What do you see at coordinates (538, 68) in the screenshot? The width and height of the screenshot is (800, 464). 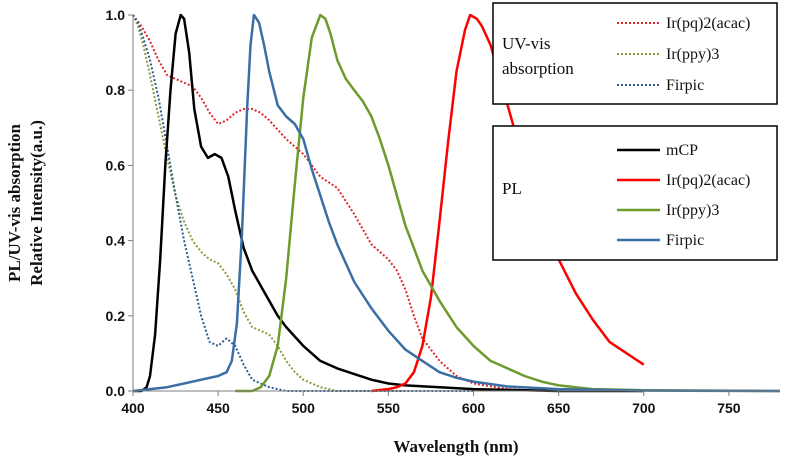 I see `legend-uvvis-title-line-2: absorption` at bounding box center [538, 68].